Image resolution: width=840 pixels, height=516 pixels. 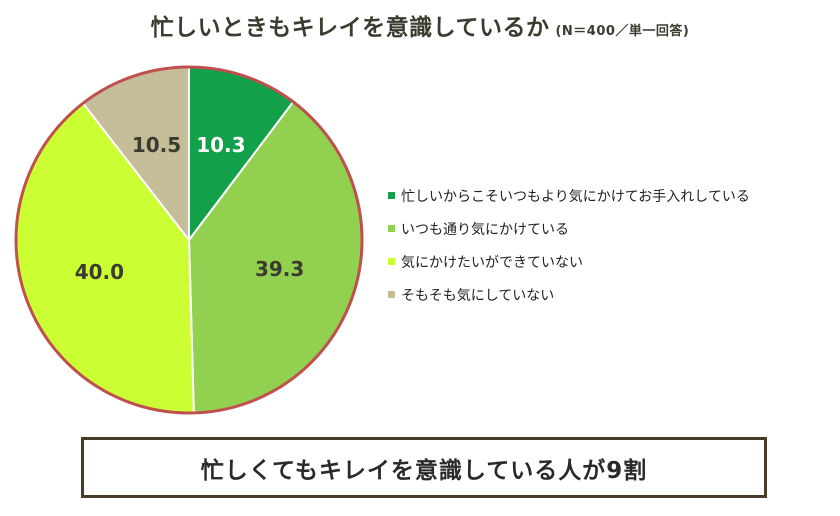 I want to click on legend-item: いつも通り気にかけている, so click(x=569, y=228).